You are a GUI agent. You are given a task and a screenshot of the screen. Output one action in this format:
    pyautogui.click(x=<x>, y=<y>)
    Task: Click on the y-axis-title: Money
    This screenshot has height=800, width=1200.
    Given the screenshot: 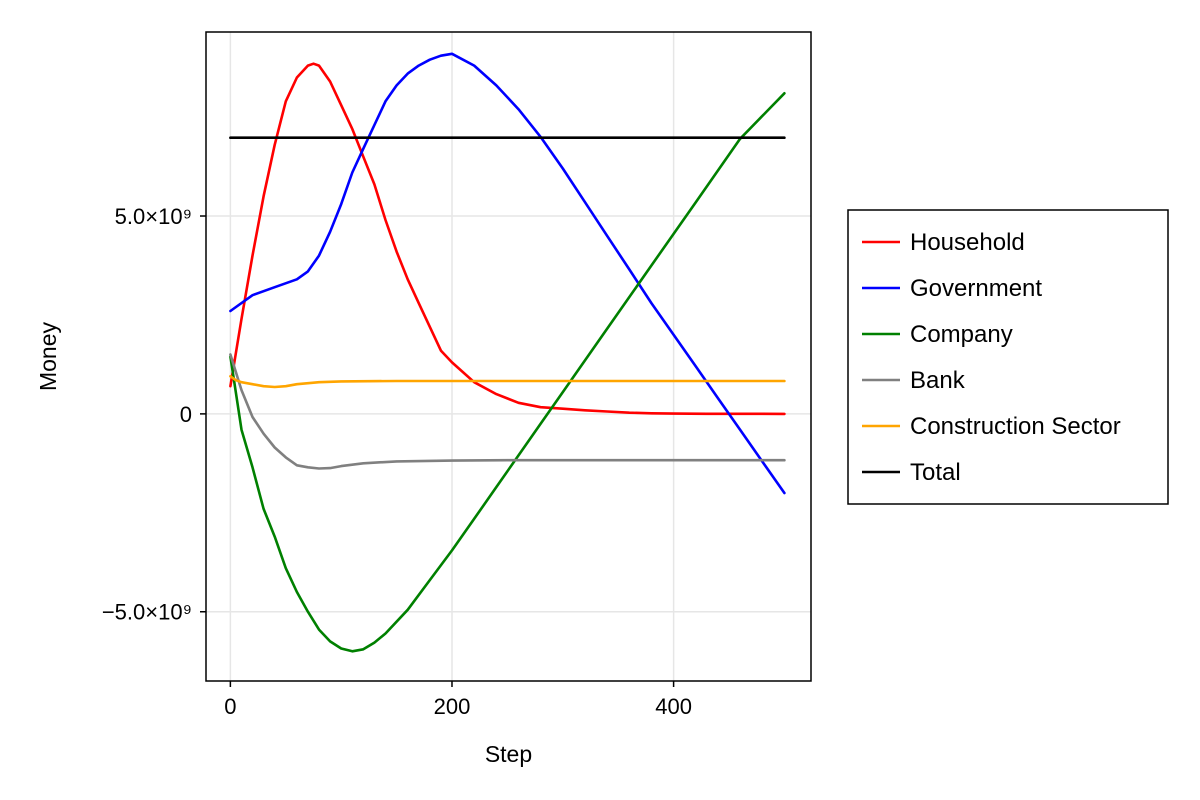 What is the action you would take?
    pyautogui.click(x=48, y=356)
    